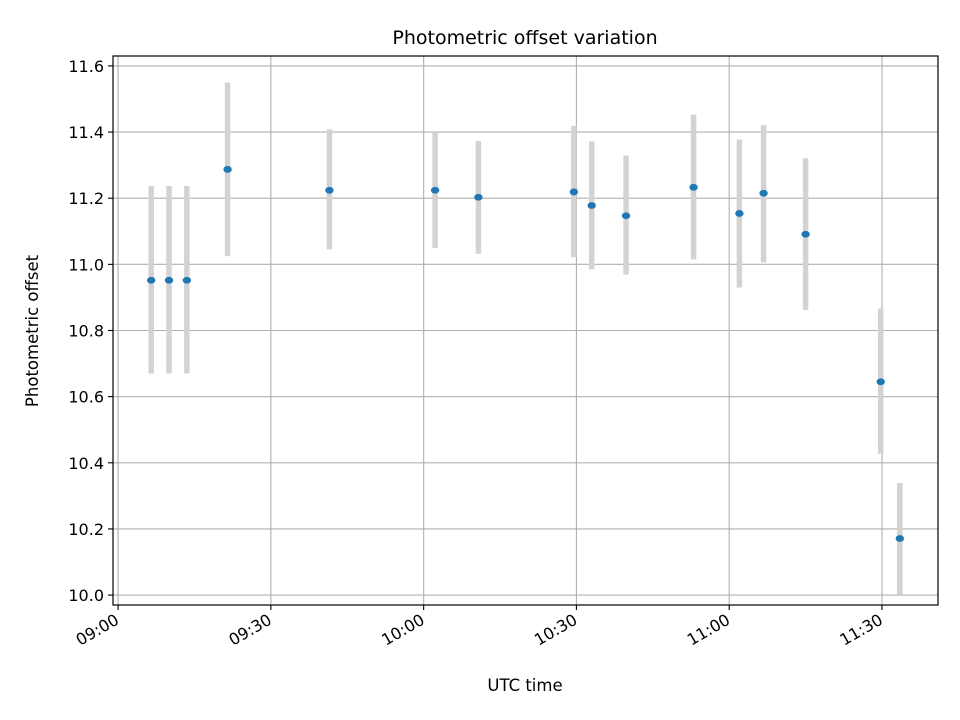  Describe the element at coordinates (86, 397) in the screenshot. I see `y-tick-label: 10.6` at that location.